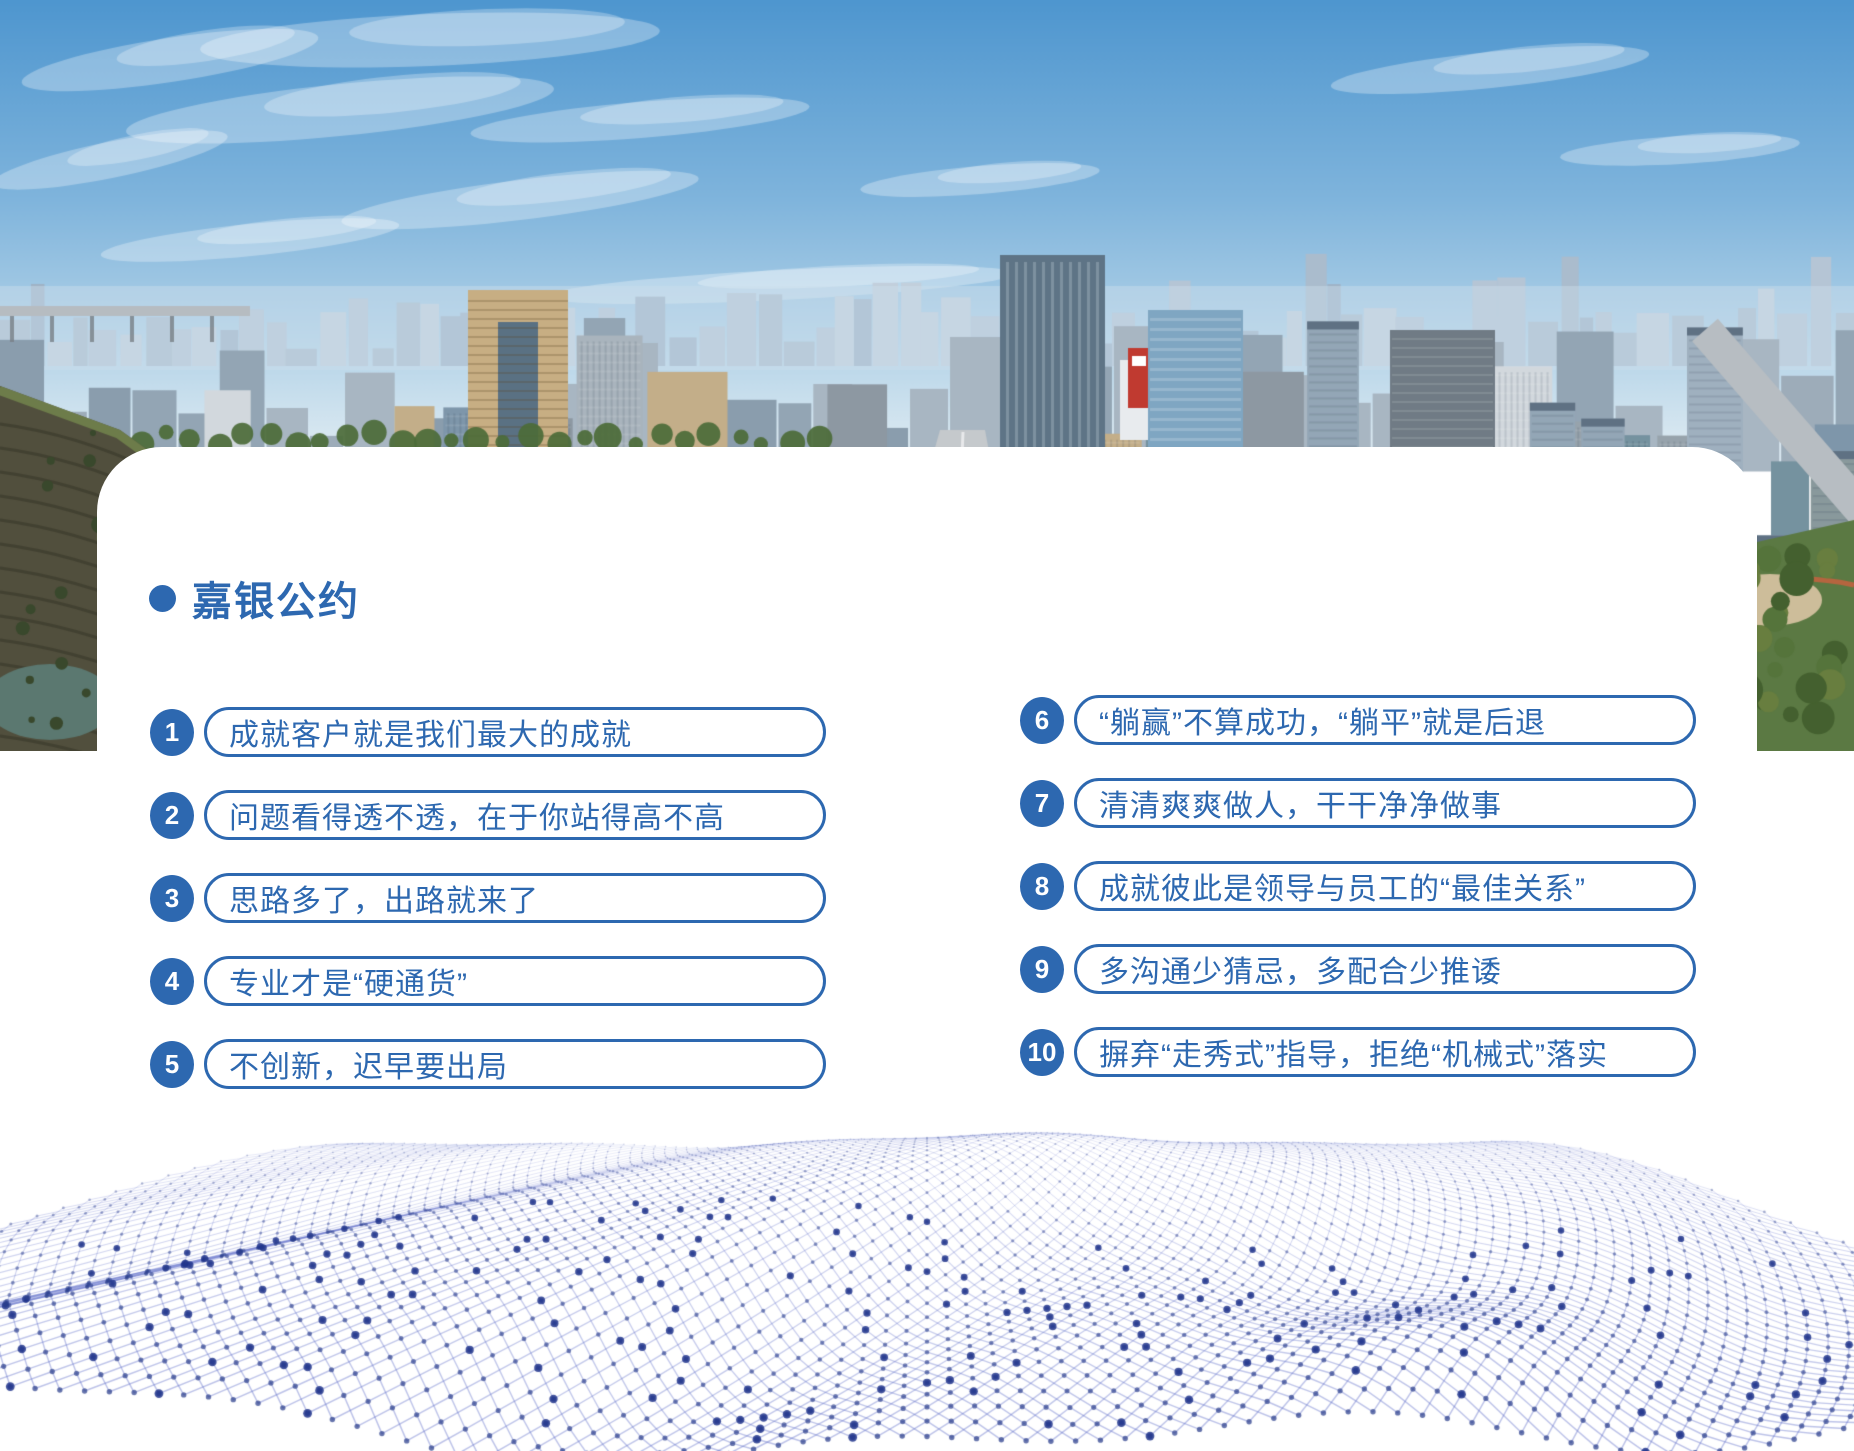  Describe the element at coordinates (384, 901) in the screenshot. I see `item-text: 思路多了，出路就来了` at that location.